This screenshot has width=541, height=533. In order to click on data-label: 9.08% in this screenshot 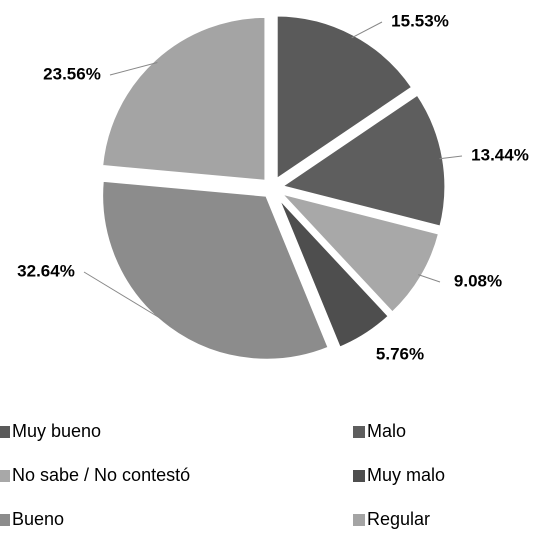, I will do `click(478, 280)`.